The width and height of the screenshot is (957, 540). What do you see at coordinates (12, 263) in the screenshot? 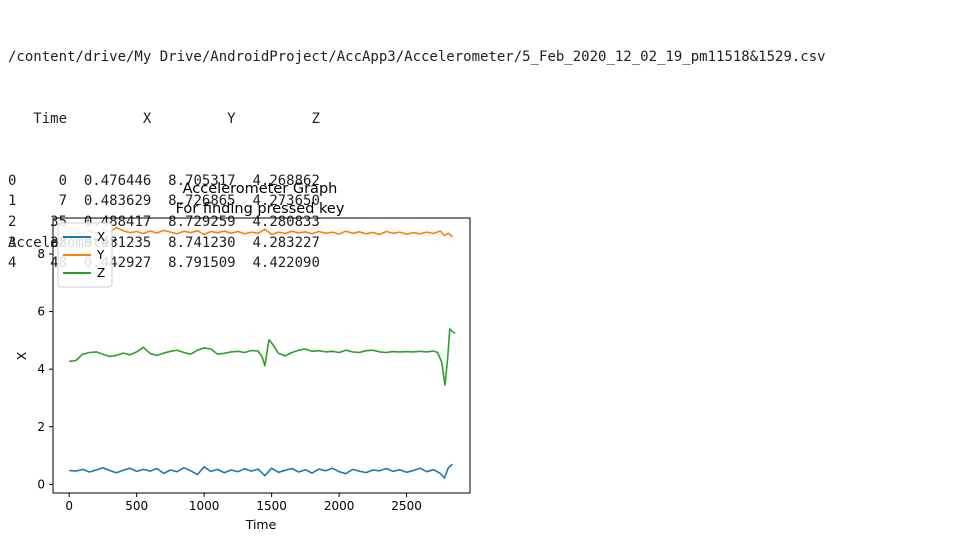
I see `row-index: 4` at bounding box center [12, 263].